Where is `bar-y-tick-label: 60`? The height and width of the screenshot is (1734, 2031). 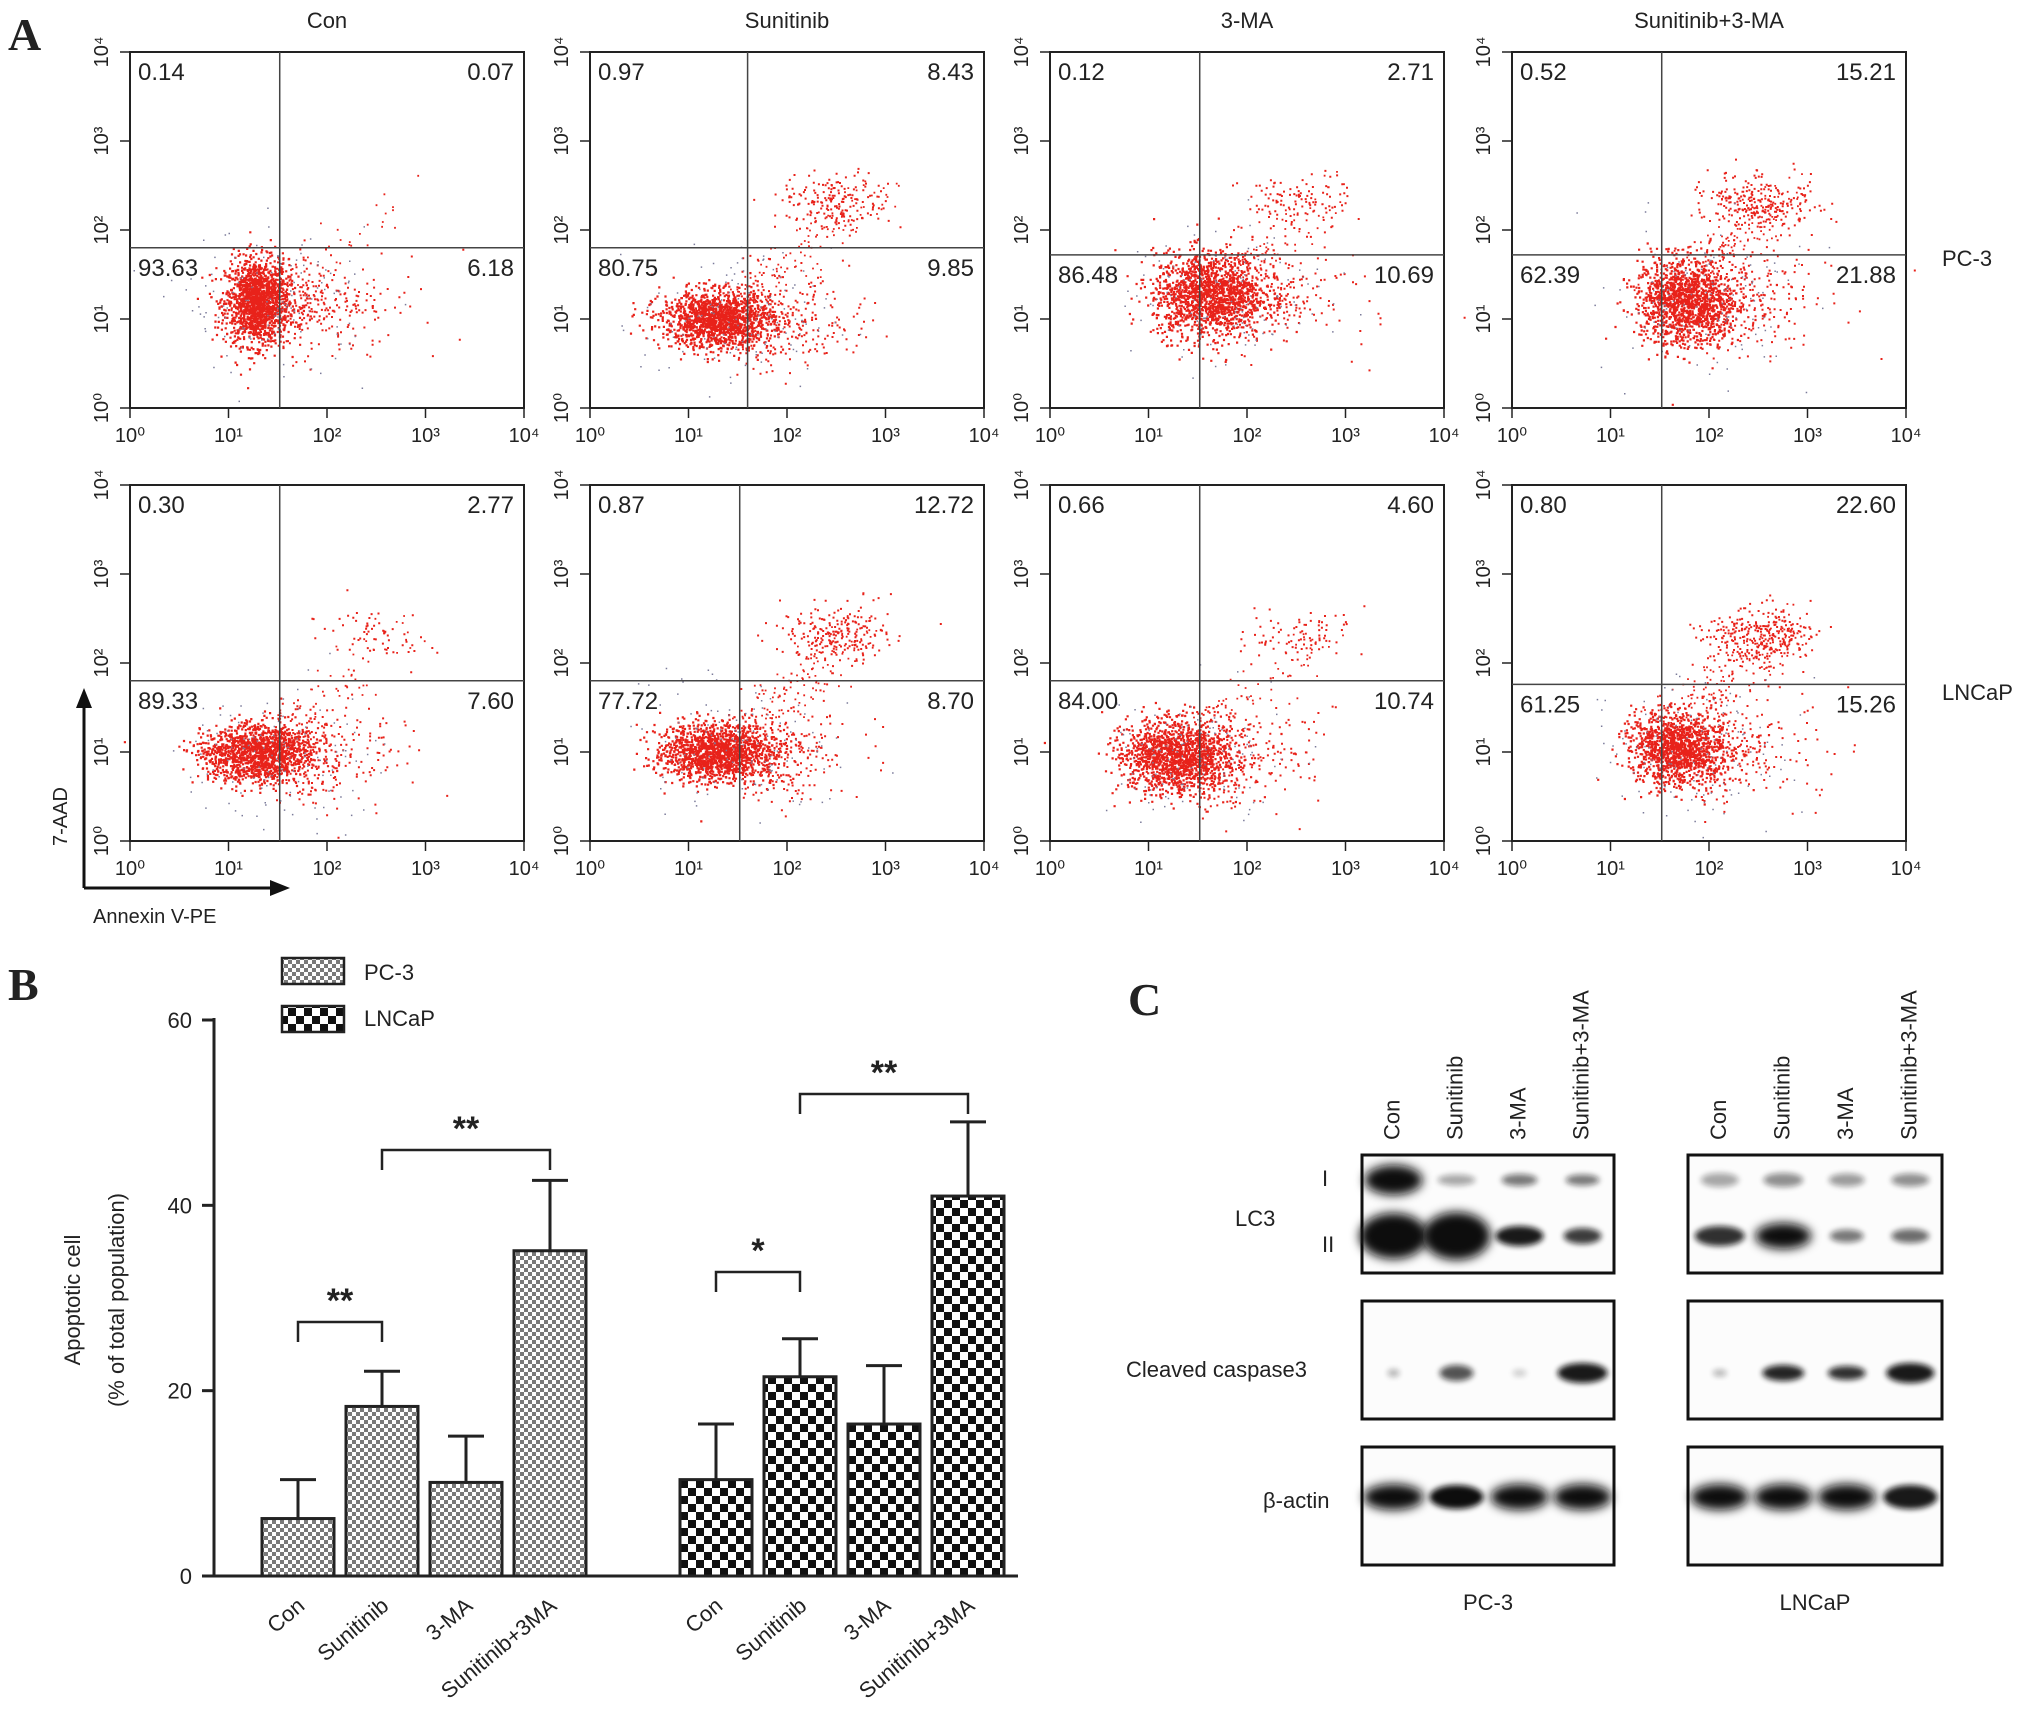 bar-y-tick-label: 60 is located at coordinates (180, 1020).